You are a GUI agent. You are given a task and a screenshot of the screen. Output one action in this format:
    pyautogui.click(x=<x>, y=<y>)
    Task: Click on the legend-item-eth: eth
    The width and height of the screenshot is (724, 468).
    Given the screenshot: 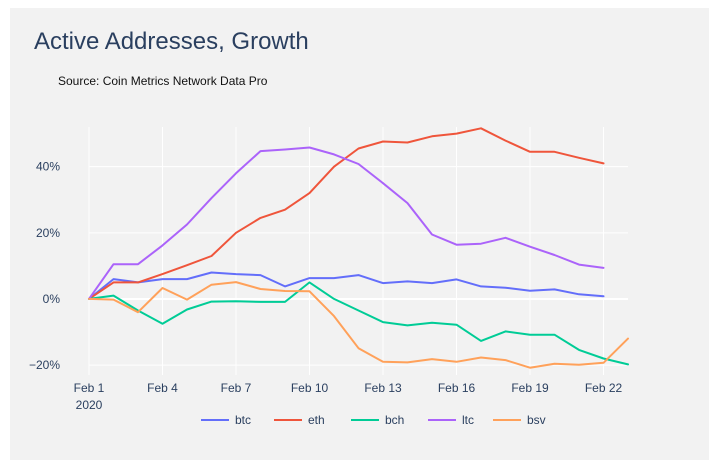 What is the action you would take?
    pyautogui.click(x=299, y=420)
    